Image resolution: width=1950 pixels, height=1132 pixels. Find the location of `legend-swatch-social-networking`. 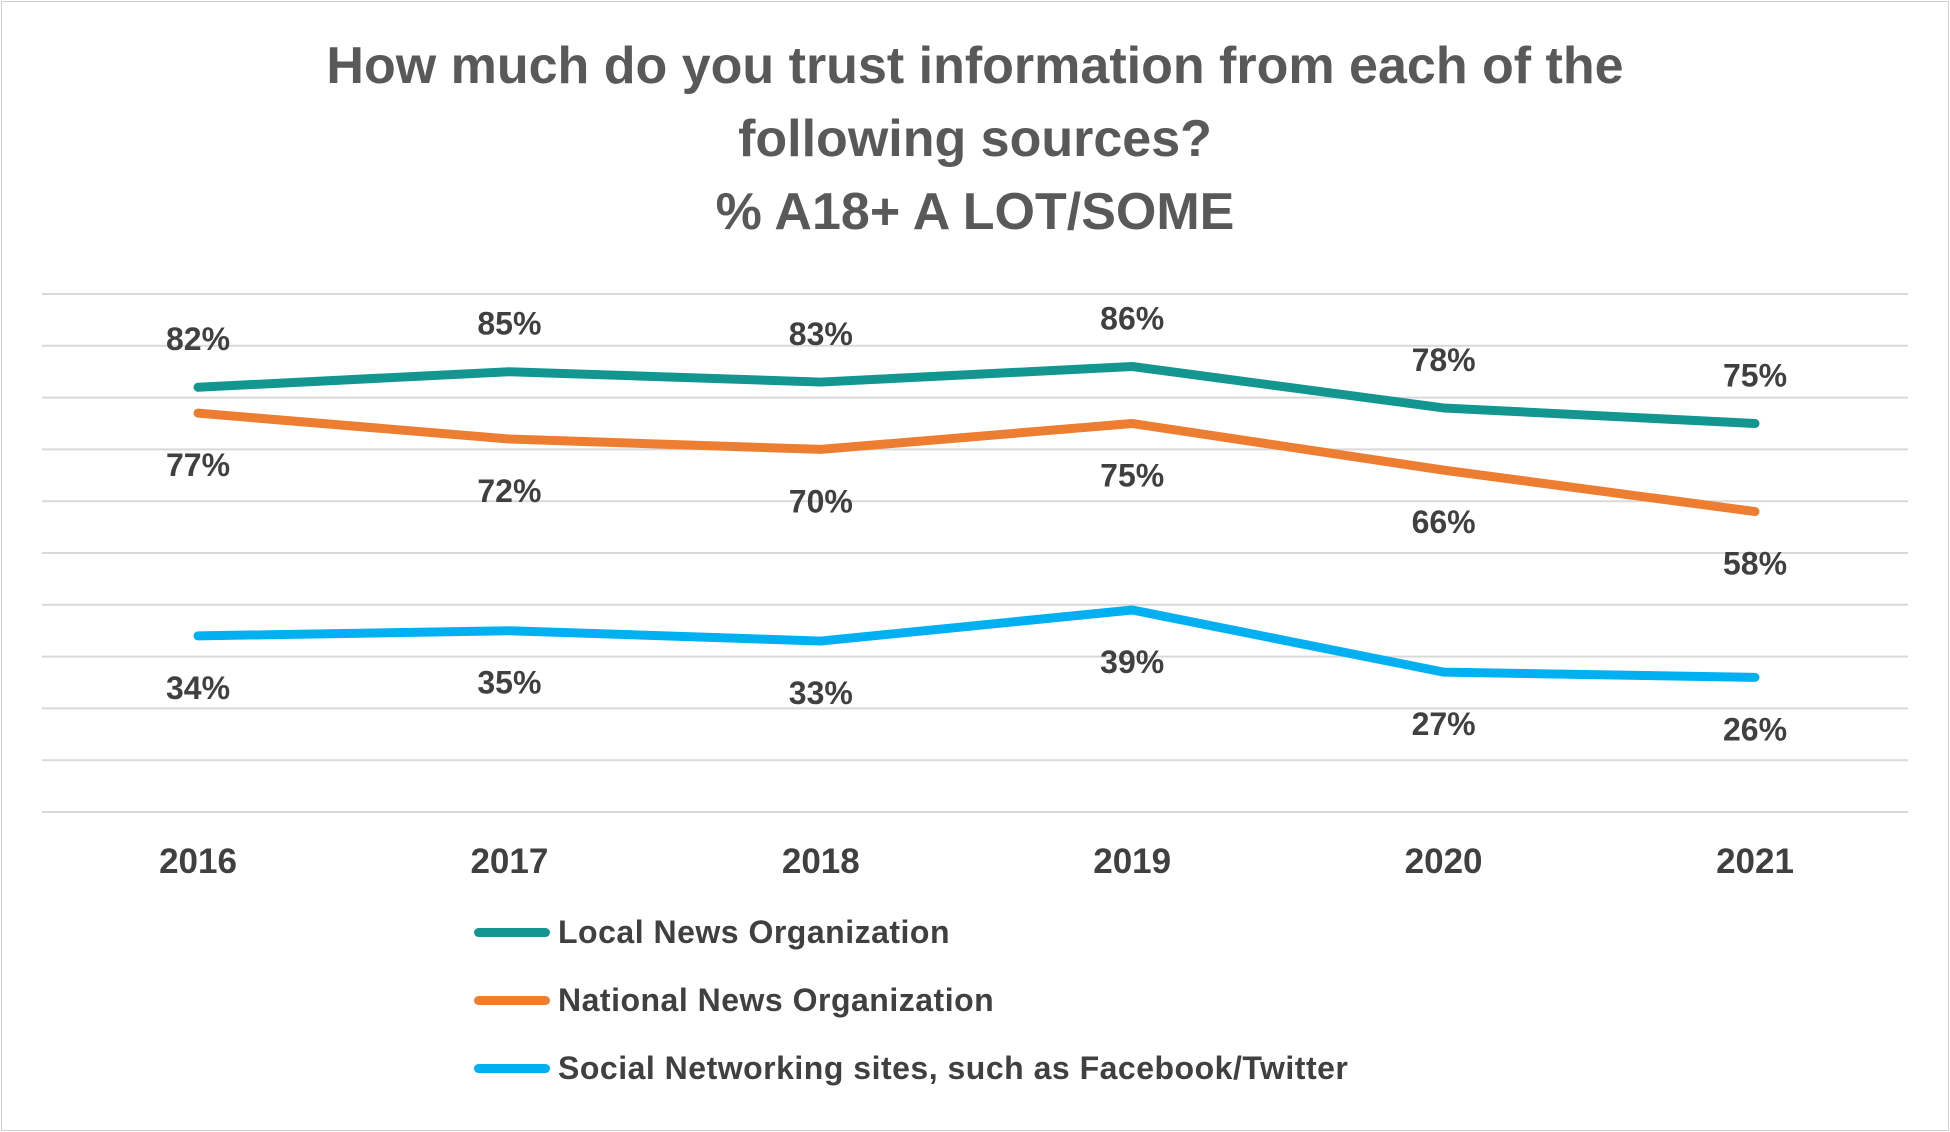

legend-swatch-social-networking is located at coordinates (512, 1068).